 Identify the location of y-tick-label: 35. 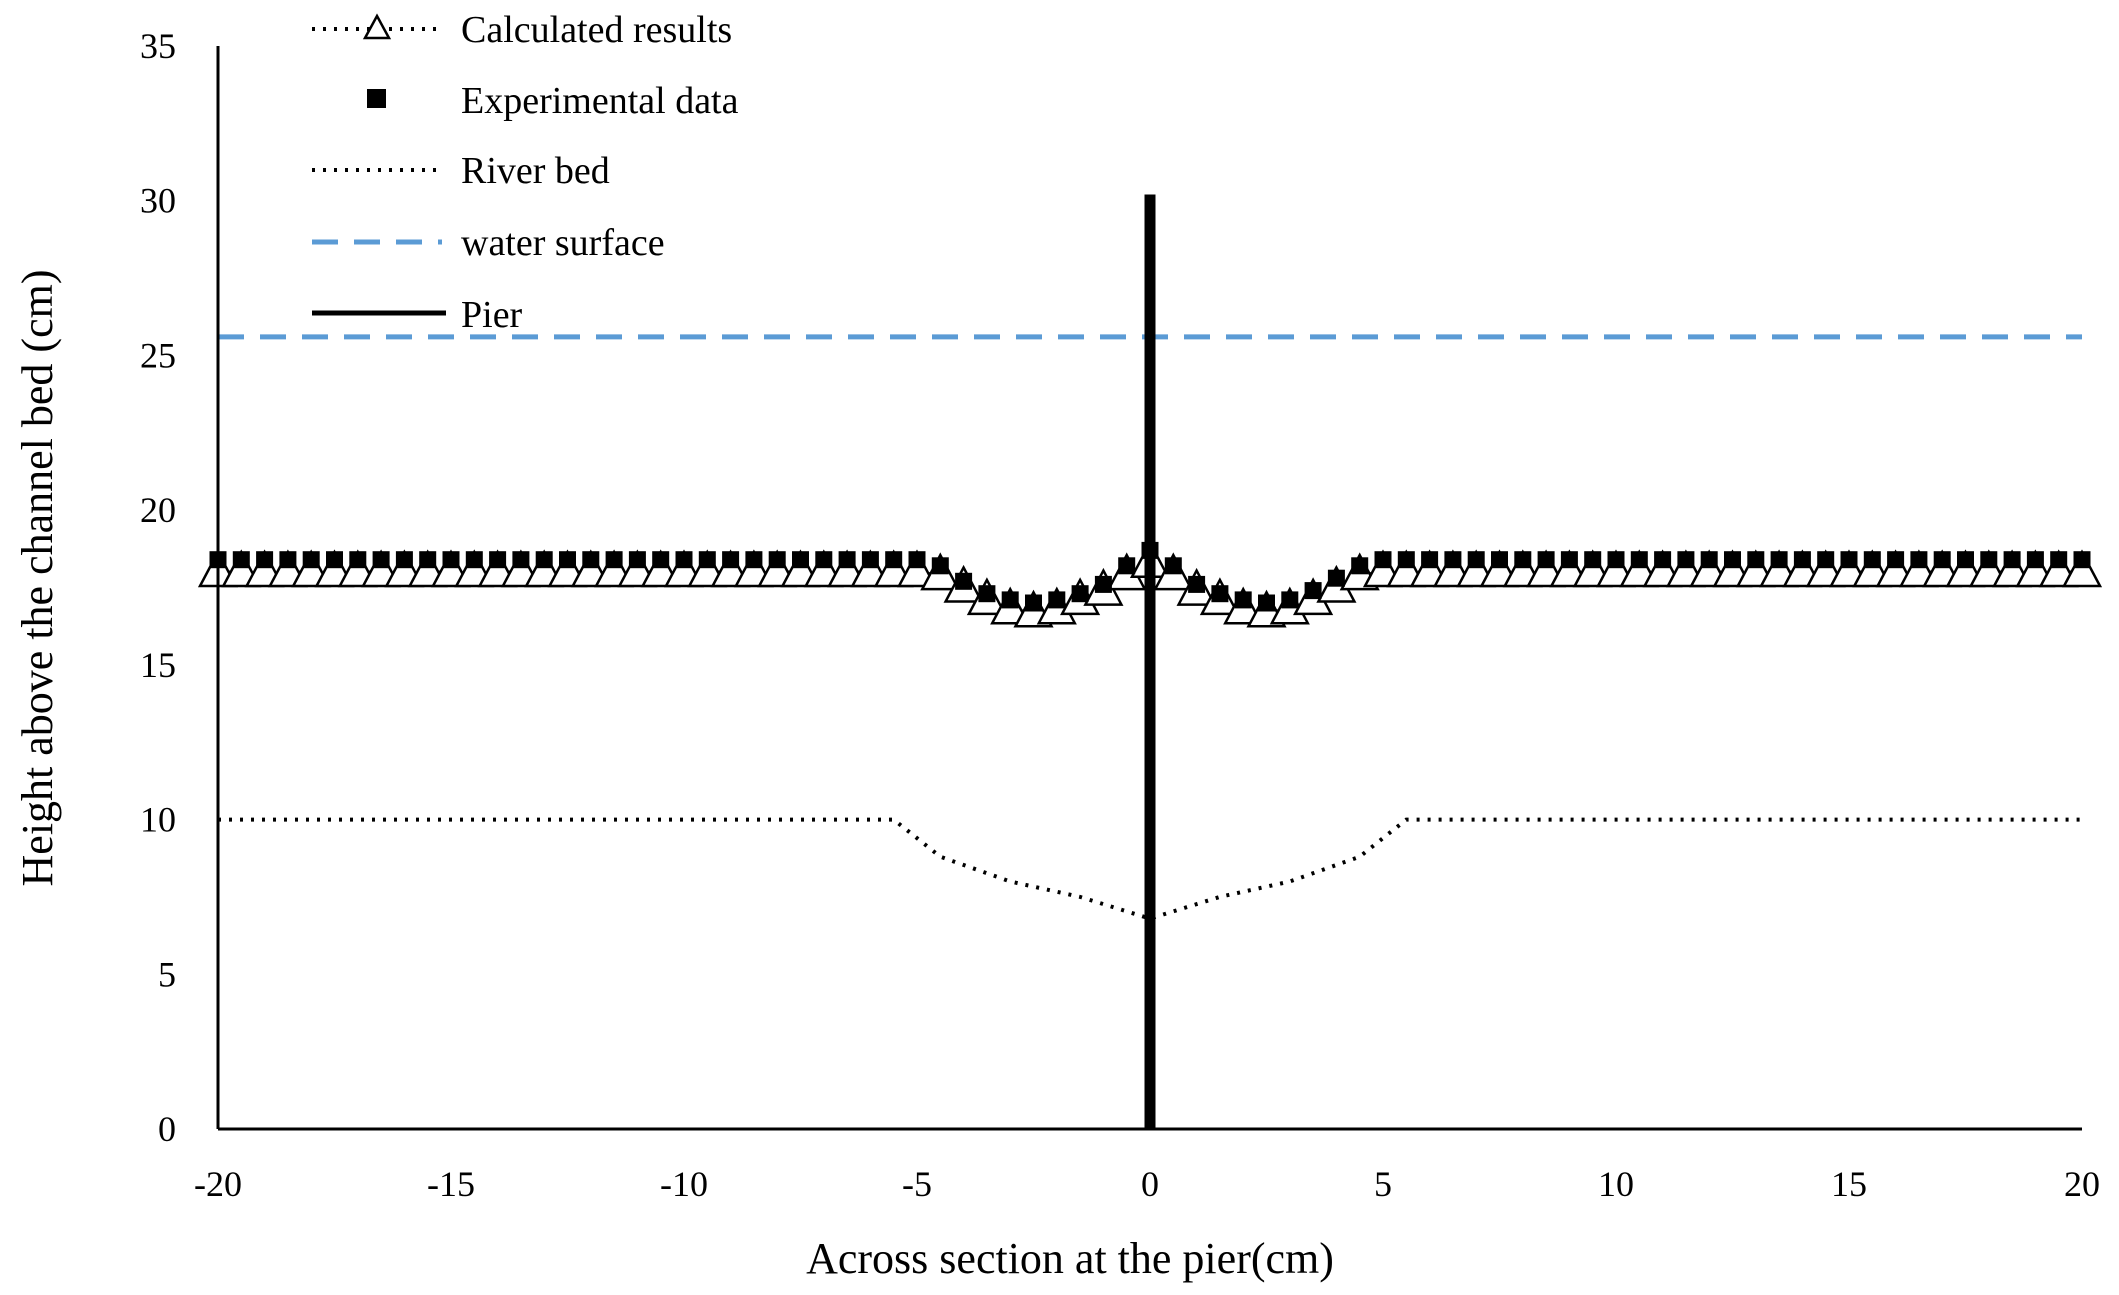
(158, 46).